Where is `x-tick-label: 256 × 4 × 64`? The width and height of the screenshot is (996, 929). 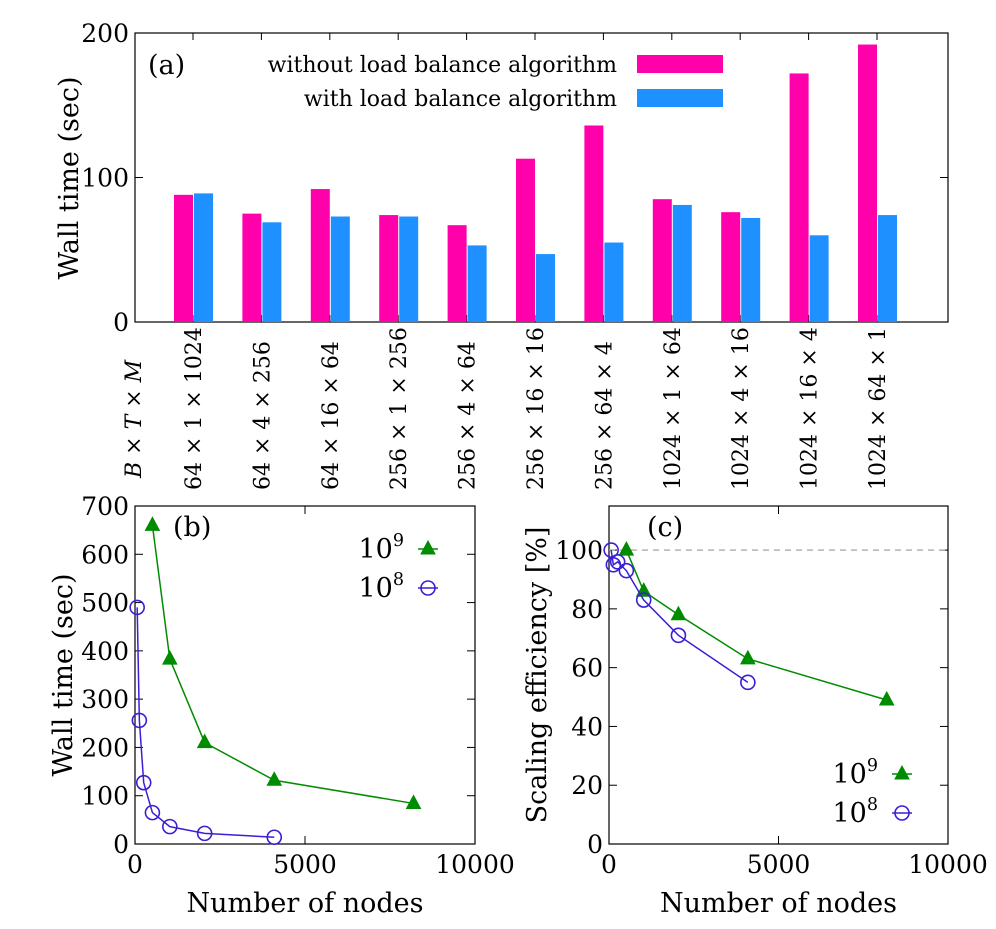
x-tick-label: 256 × 4 × 64 is located at coordinates (468, 415).